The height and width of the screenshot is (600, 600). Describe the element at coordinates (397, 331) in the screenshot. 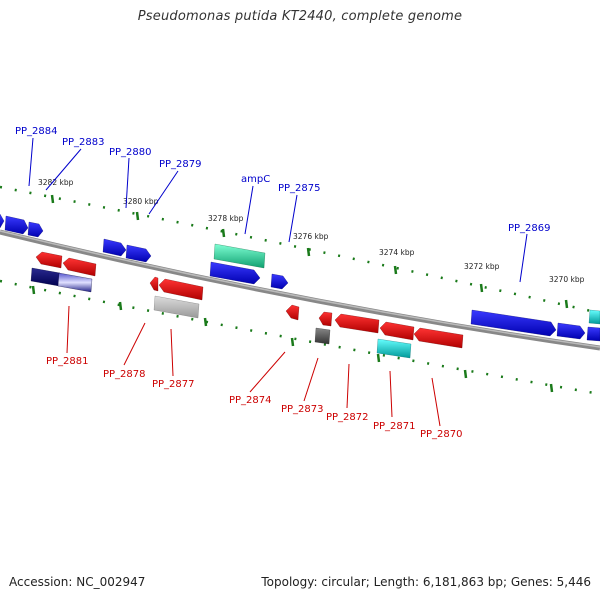

I see `gene-arrow-pp2871` at that location.